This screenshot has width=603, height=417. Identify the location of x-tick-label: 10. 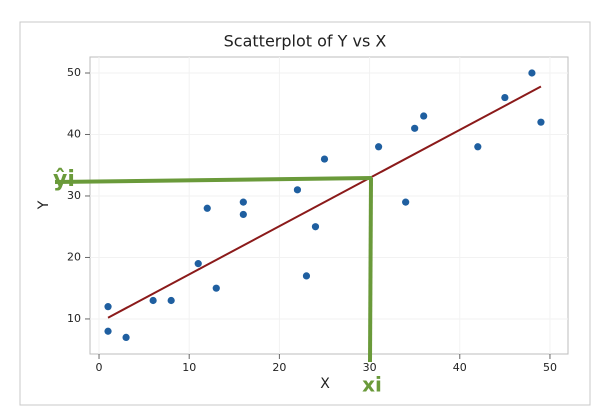
(189, 367).